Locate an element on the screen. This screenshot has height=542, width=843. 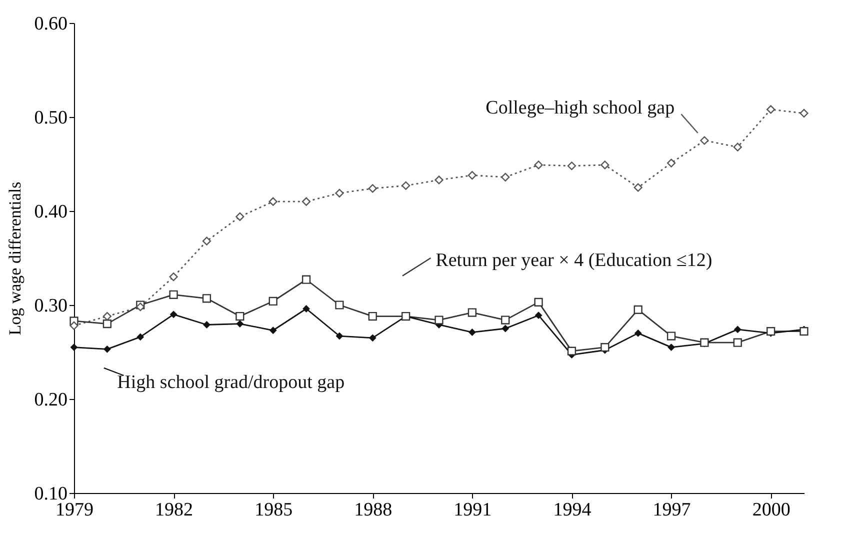
x-tick-label: 2000 is located at coordinates (771, 510).